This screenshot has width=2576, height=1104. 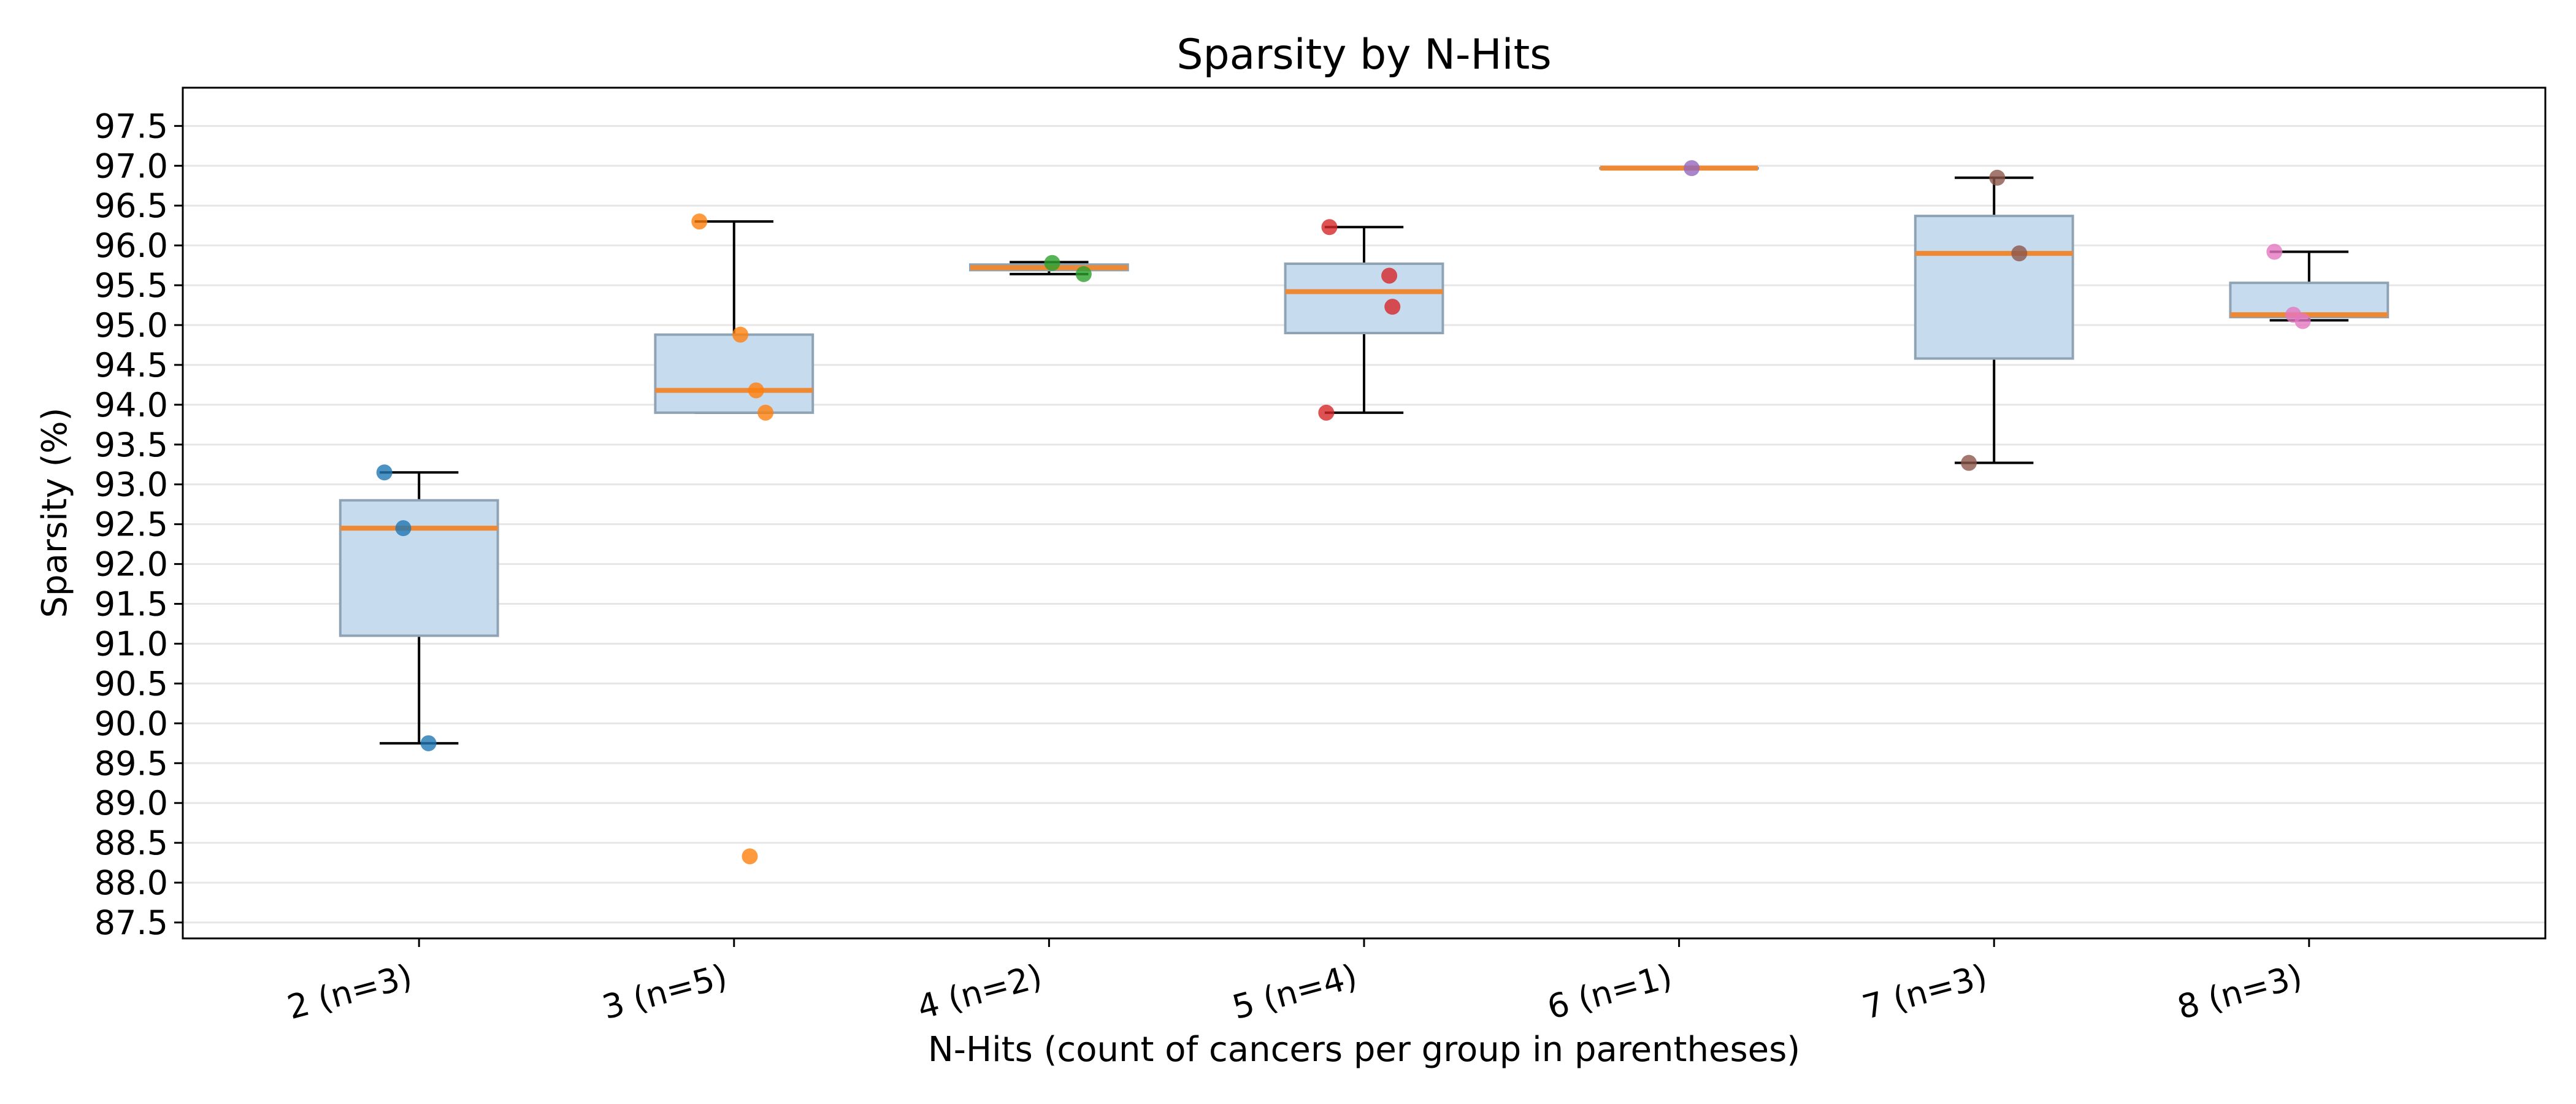 I want to click on y-tick-label: 94.5, so click(x=131, y=365).